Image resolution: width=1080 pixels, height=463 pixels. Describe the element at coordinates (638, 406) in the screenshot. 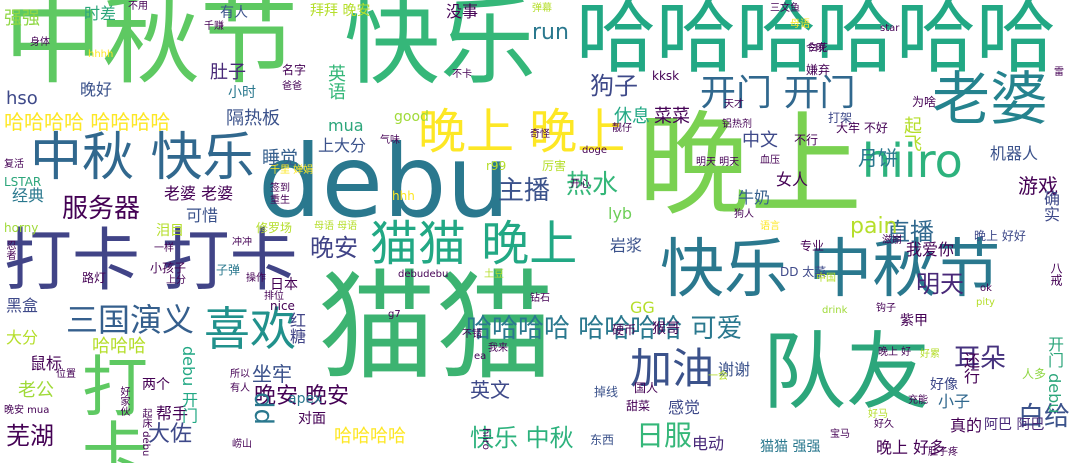

I see `word: 甜菜` at that location.